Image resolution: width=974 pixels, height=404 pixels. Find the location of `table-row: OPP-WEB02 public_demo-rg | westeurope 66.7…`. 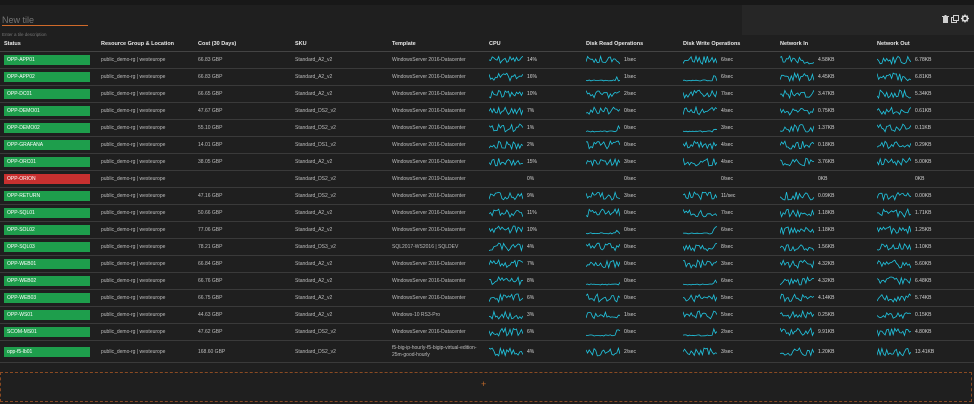

table-row: OPP-WEB02 public_demo-rg | westeurope 66.7… is located at coordinates (487, 281).